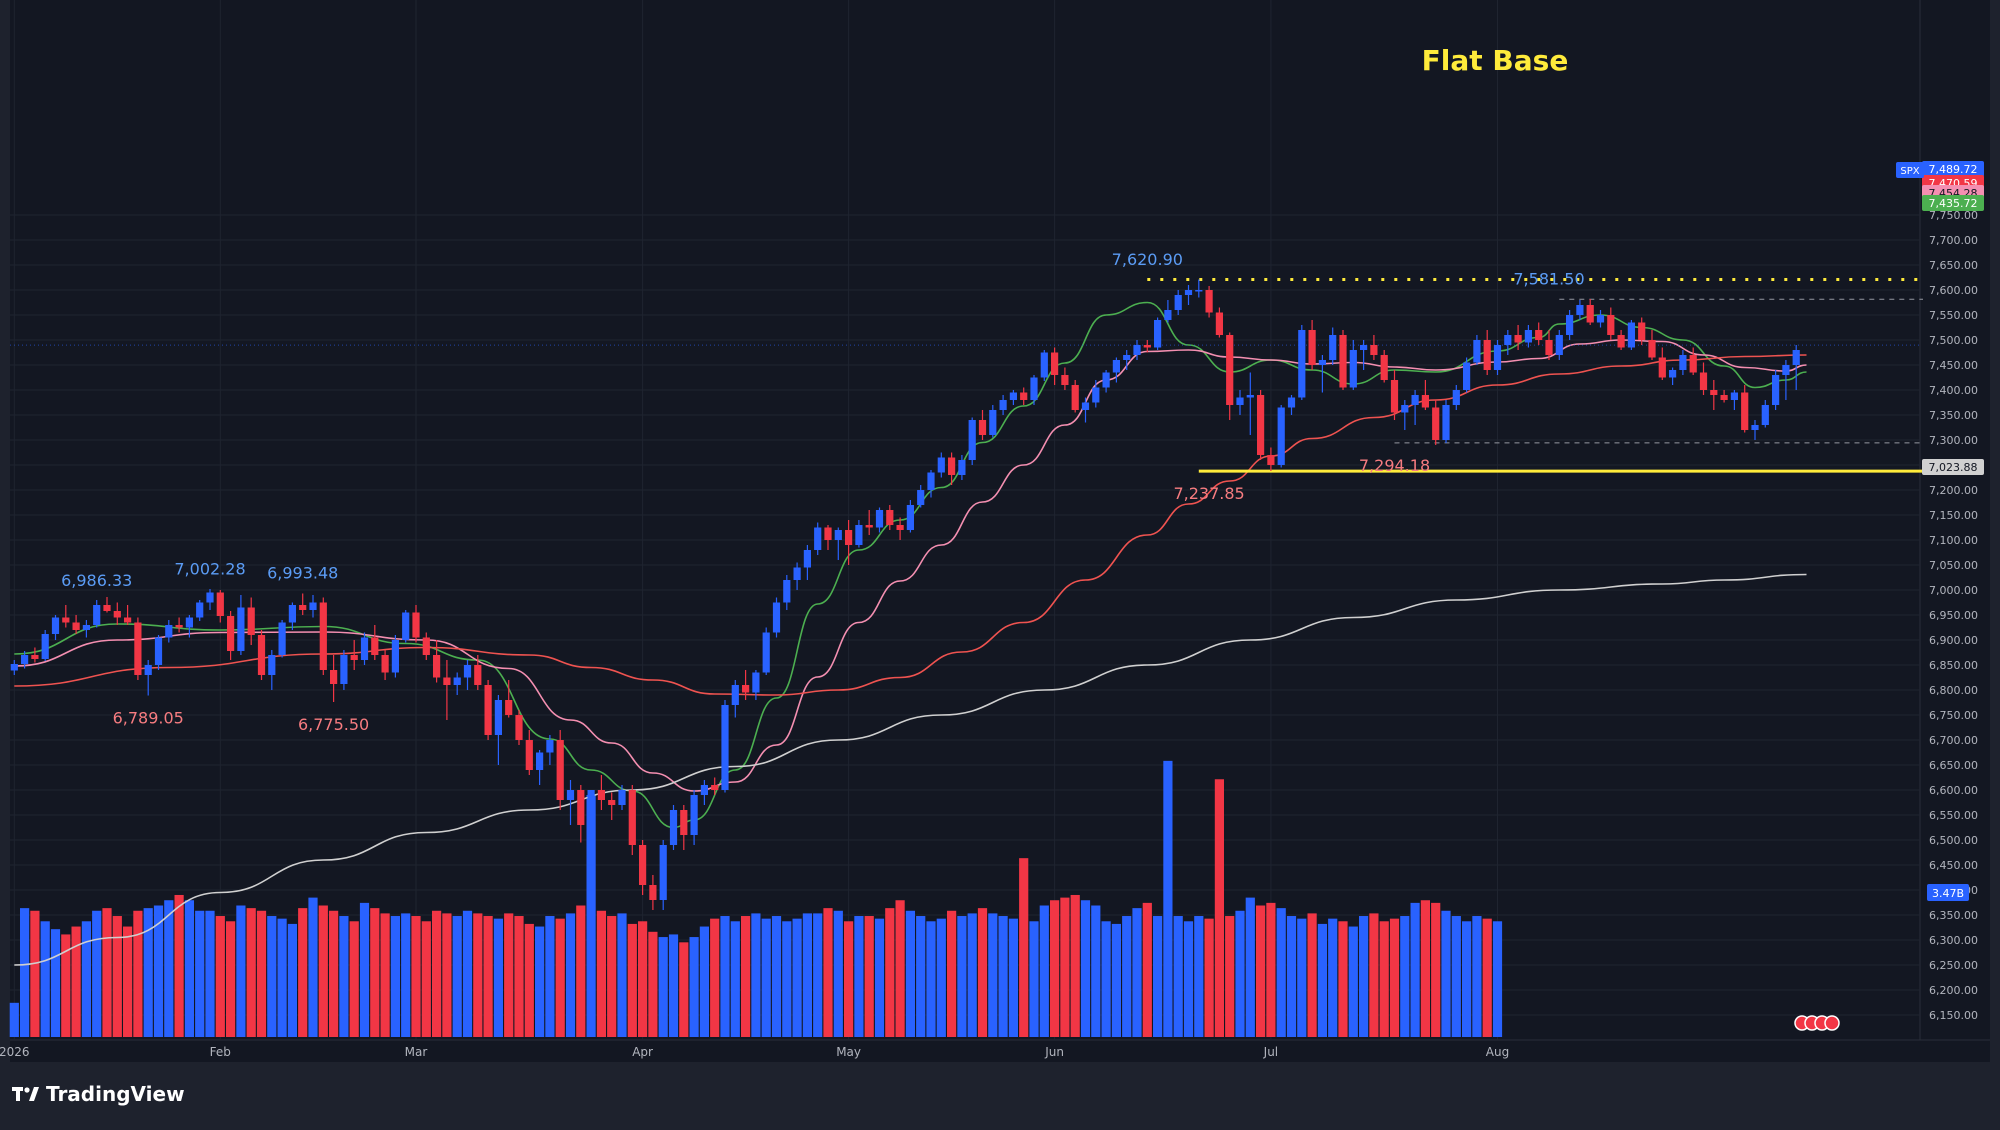 The height and width of the screenshot is (1130, 2000). I want to click on price-tag-bg, so click(1953, 169).